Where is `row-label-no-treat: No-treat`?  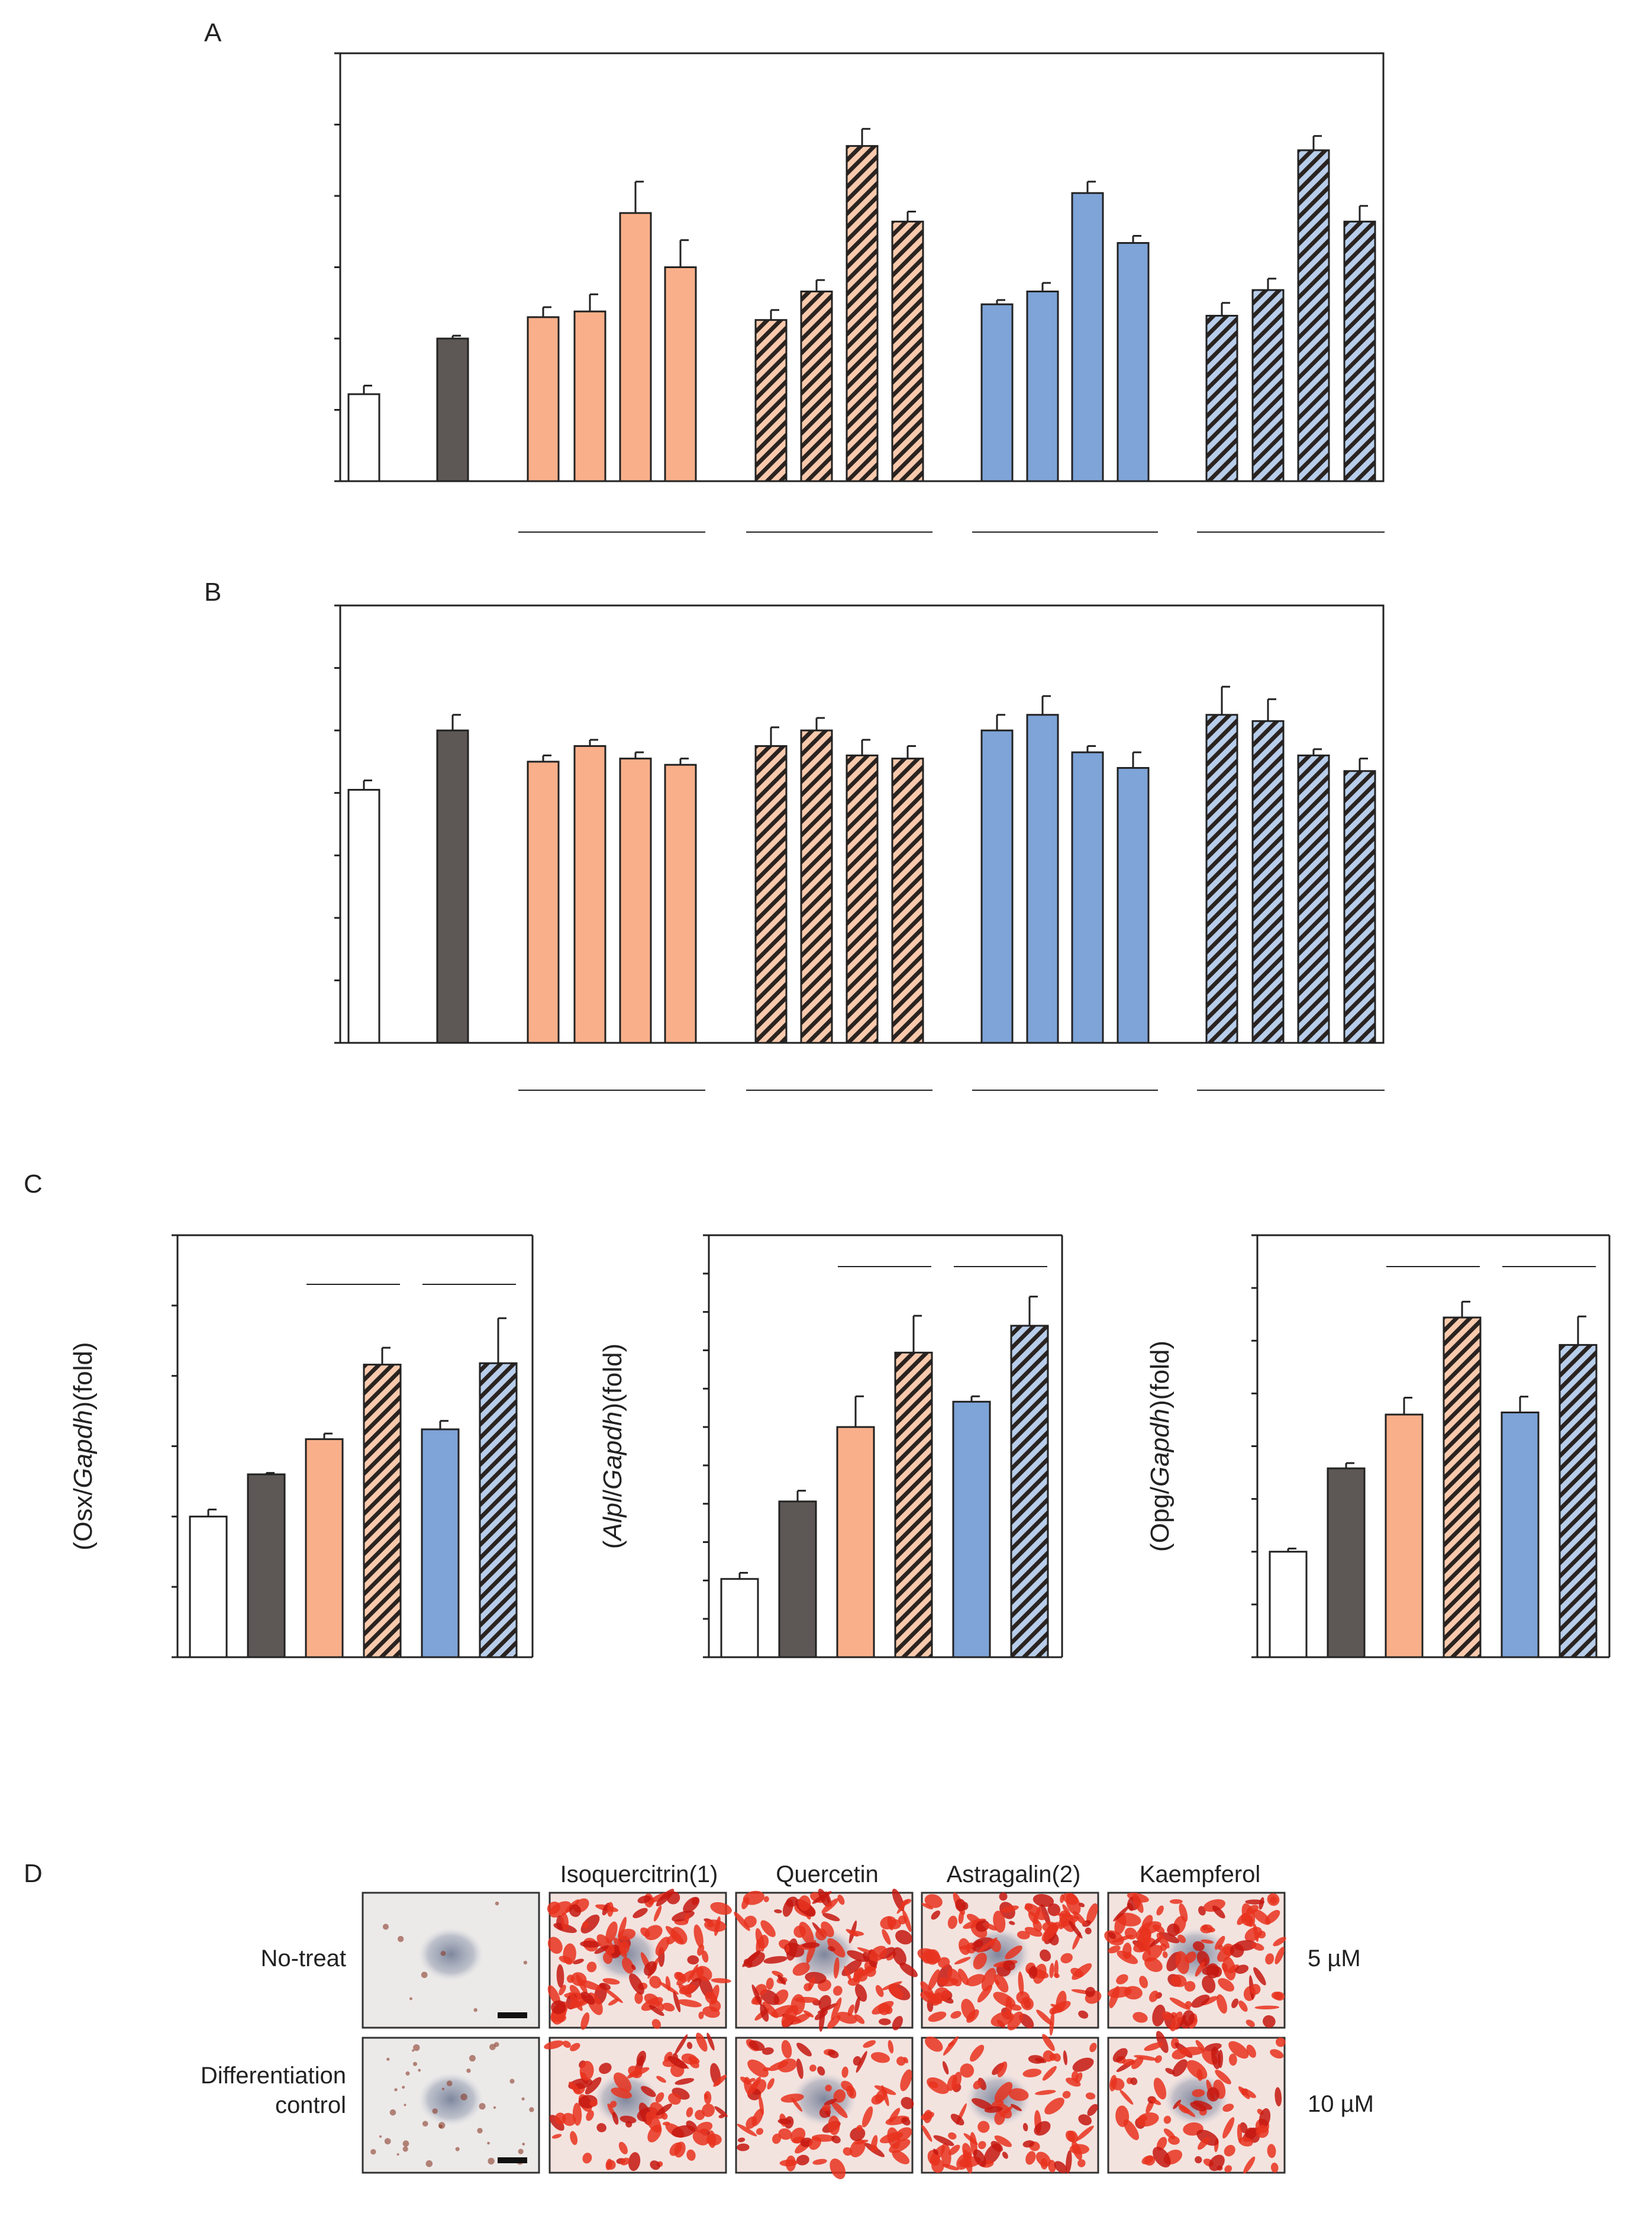
row-label-no-treat: No-treat is located at coordinates (304, 1958).